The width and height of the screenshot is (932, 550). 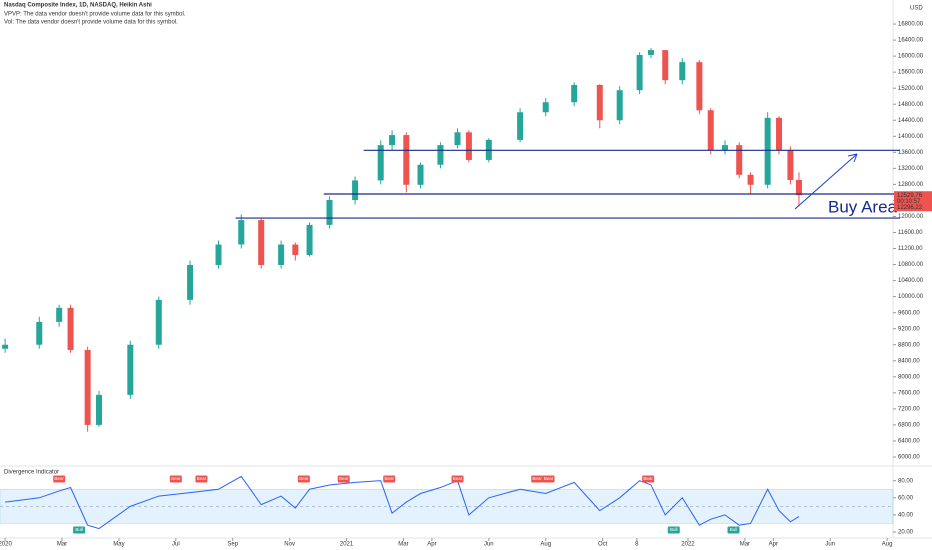 I want to click on arrow-head, so click(x=852, y=158).